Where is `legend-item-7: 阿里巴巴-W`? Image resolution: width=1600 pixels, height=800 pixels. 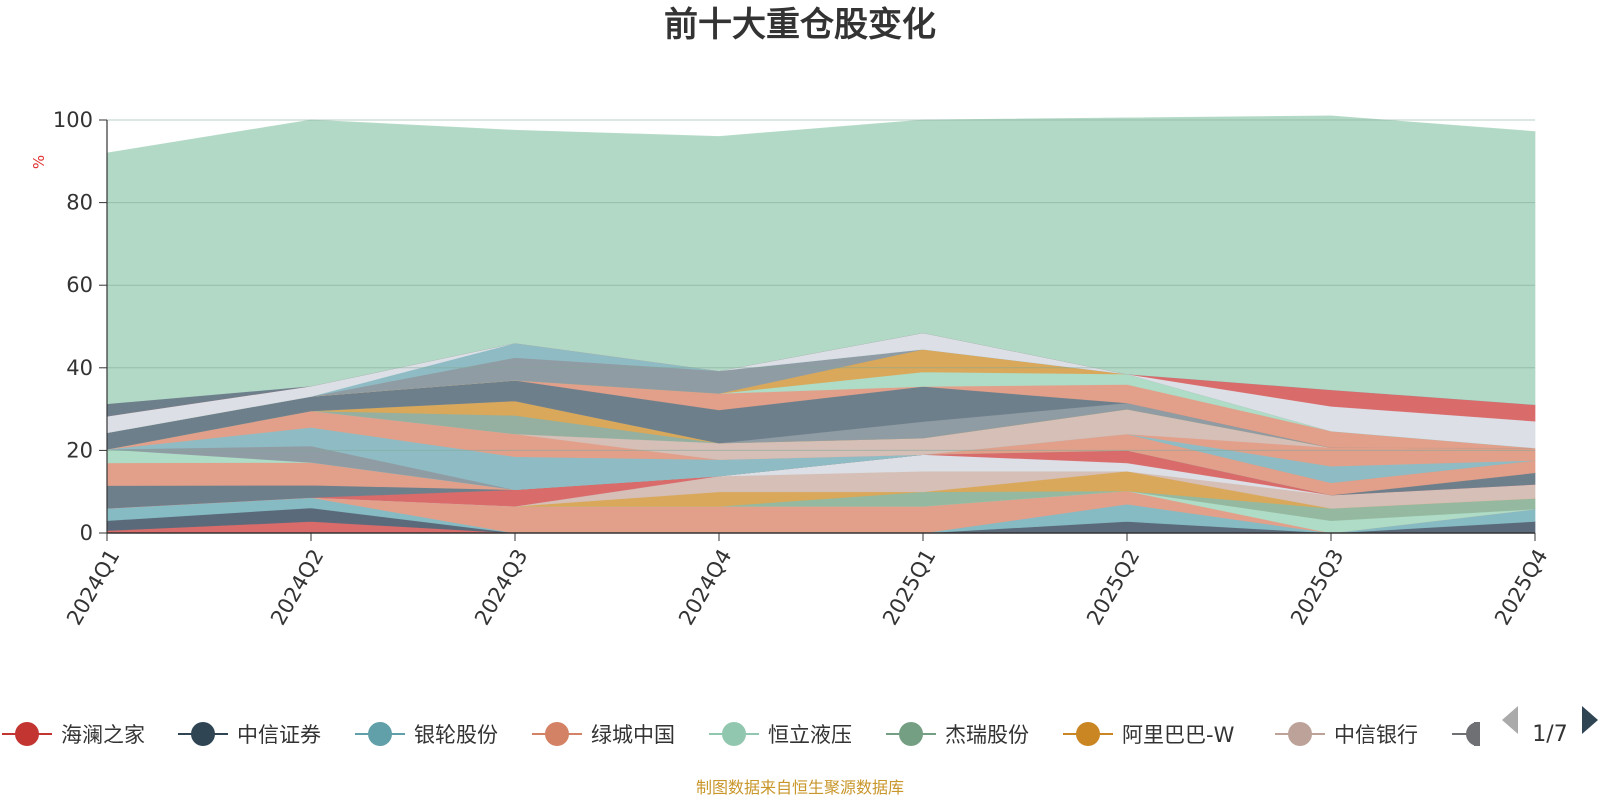
legend-item-7: 阿里巴巴-W is located at coordinates (1149, 734).